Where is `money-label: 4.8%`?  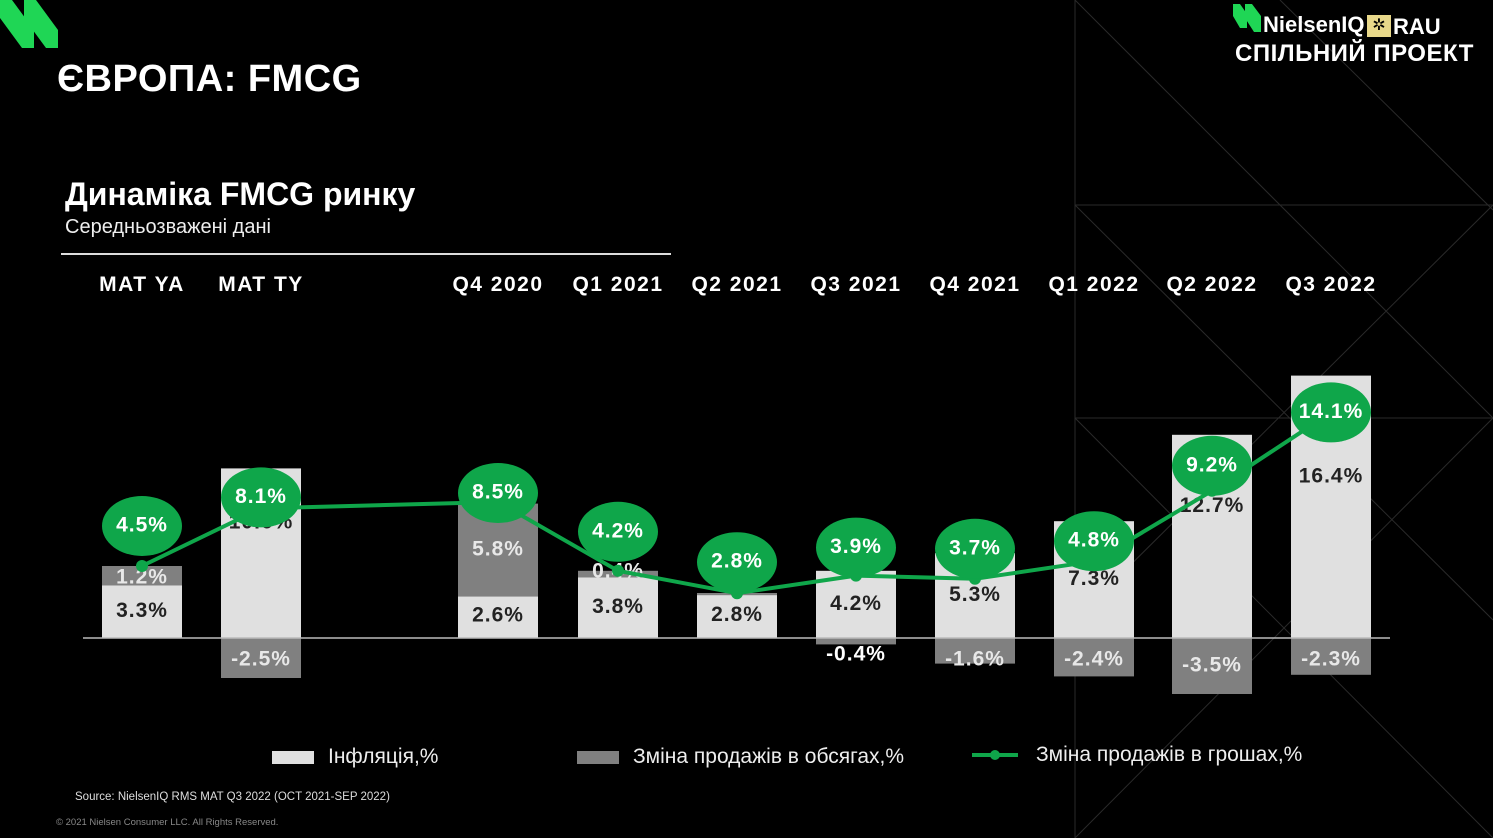 money-label: 4.8% is located at coordinates (1094, 540).